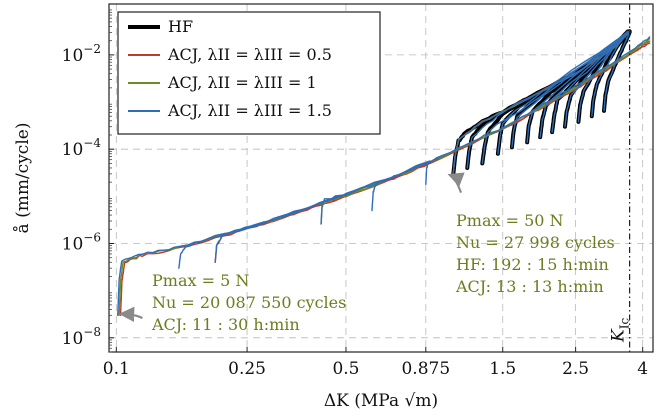 This screenshot has width=659, height=419. I want to click on x-tick-label: 2.5, so click(575, 369).